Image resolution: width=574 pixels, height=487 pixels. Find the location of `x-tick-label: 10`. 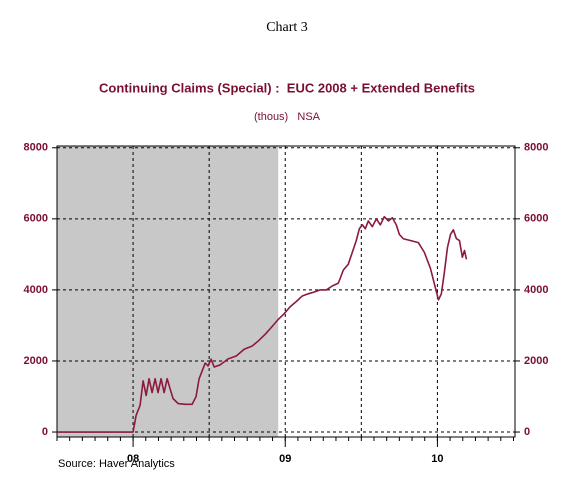

x-tick-label: 10 is located at coordinates (437, 459).